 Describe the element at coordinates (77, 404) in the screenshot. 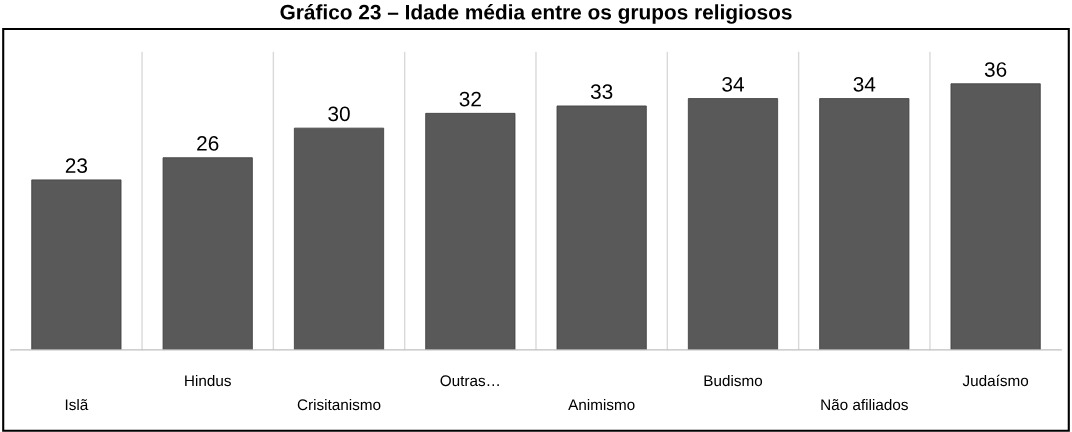

I see `x-tick-label: Islã` at that location.